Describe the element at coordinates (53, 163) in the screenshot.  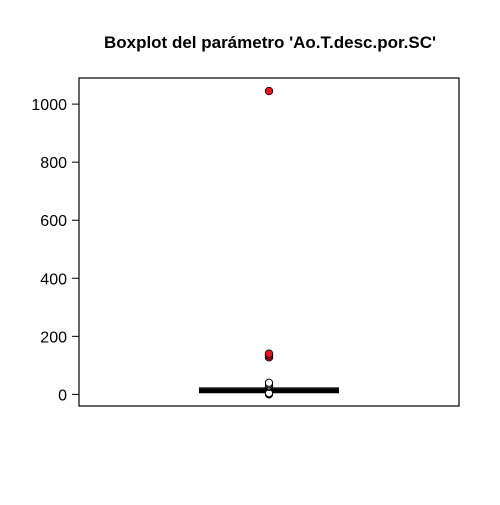
I see `y-tick-label: 800` at that location.